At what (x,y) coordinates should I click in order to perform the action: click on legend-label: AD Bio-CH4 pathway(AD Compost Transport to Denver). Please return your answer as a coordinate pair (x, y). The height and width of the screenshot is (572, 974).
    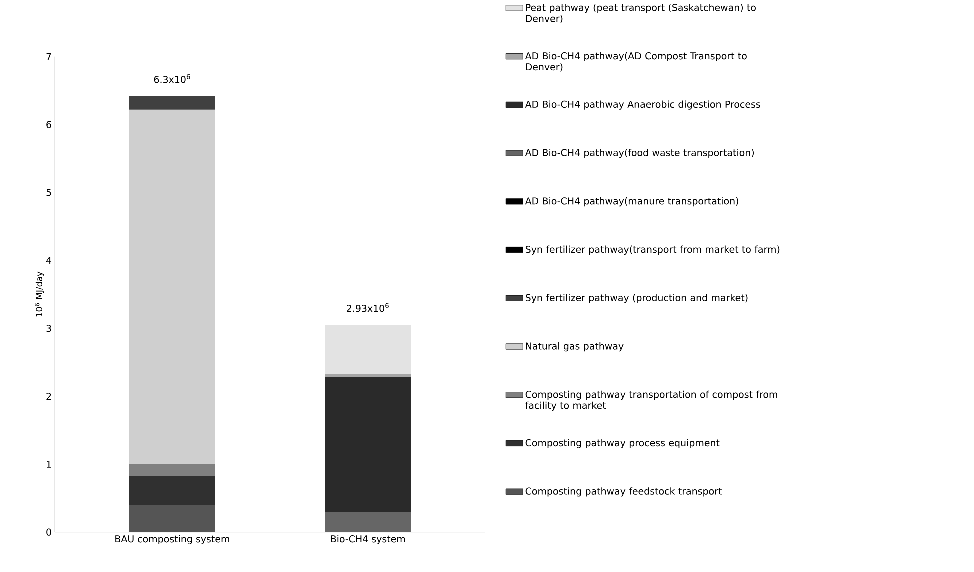
    Looking at the image, I should click on (636, 62).